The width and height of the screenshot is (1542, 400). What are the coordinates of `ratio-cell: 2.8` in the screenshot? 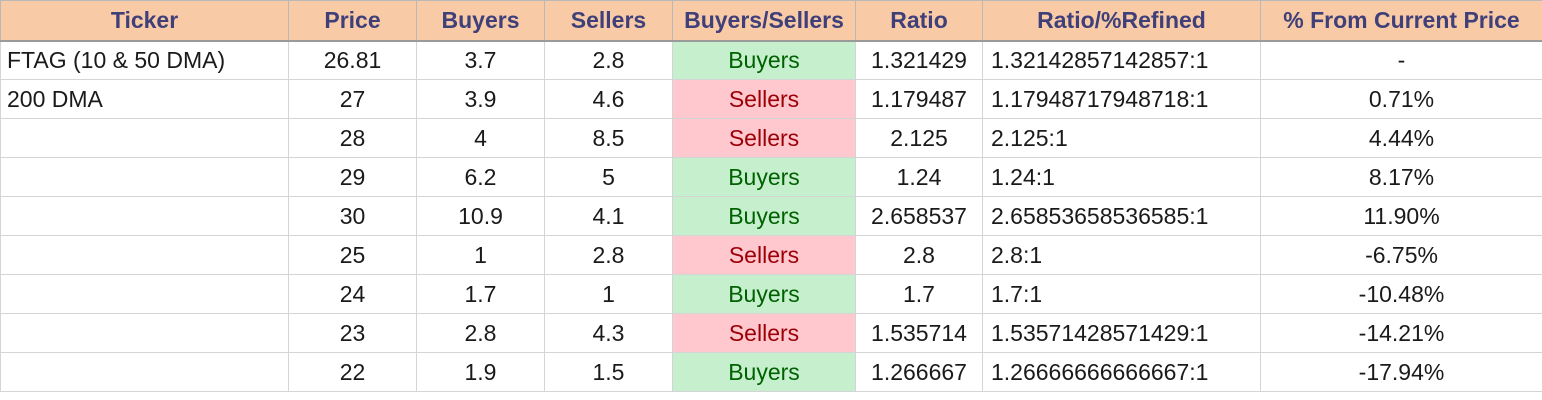 It's located at (919, 255).